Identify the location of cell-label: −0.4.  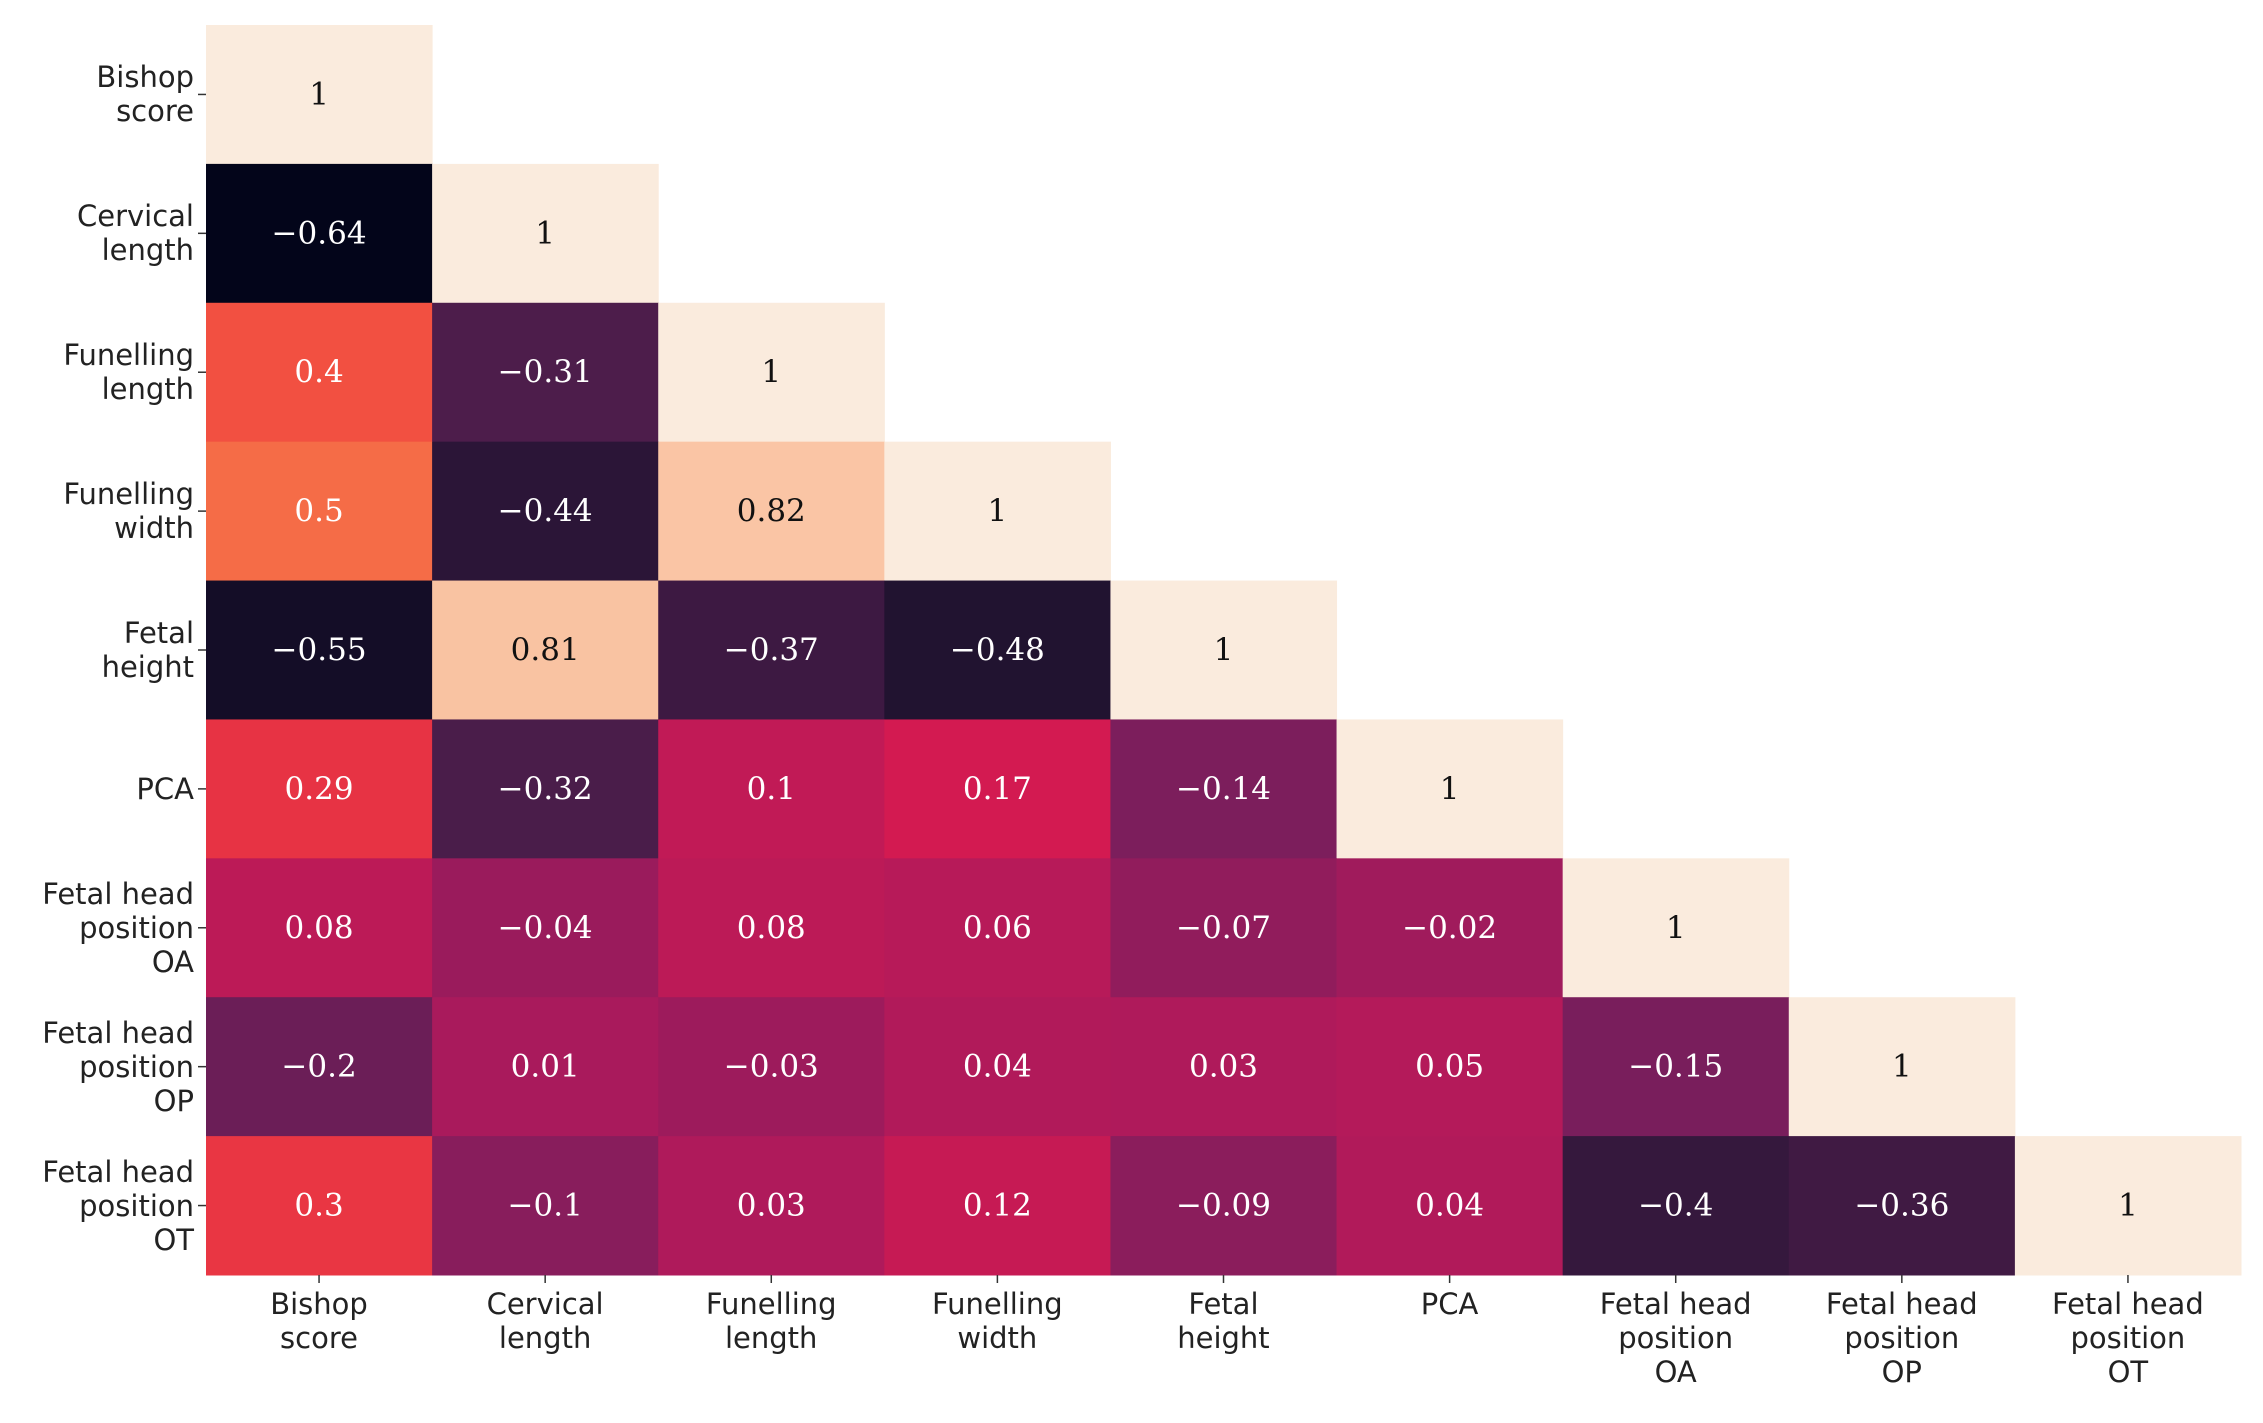
(1675, 1206).